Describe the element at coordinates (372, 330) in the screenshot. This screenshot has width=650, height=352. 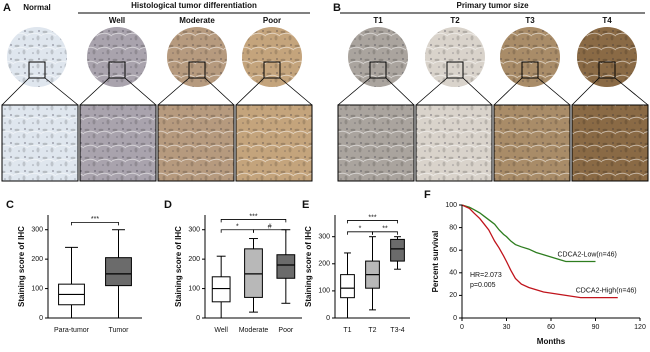
I see `x-tick-label: T2` at that location.